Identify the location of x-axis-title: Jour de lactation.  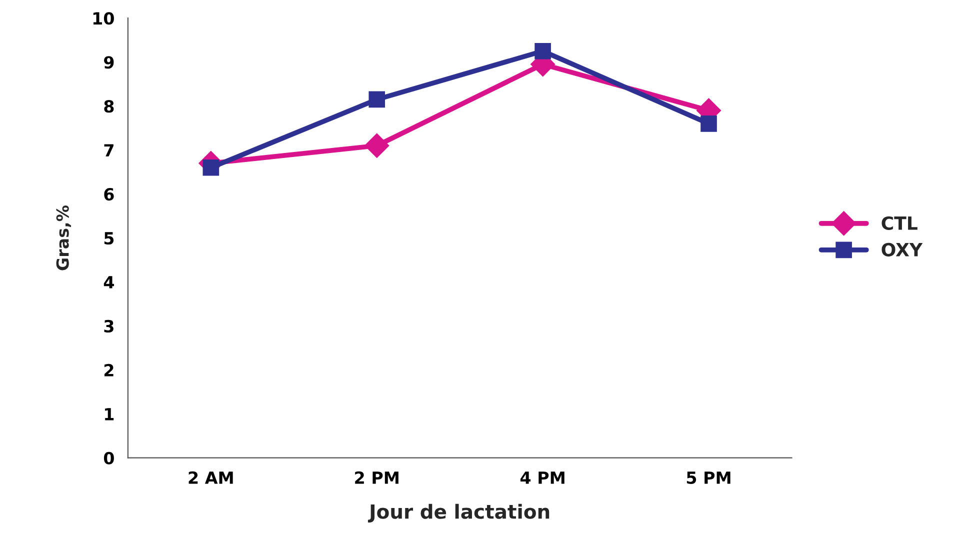
(459, 513).